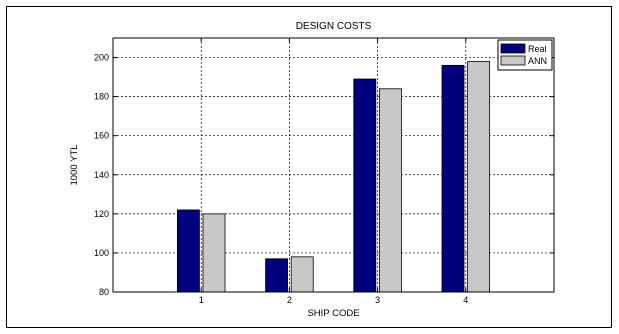  Describe the element at coordinates (101, 214) in the screenshot. I see `y-tick-label: 120` at that location.